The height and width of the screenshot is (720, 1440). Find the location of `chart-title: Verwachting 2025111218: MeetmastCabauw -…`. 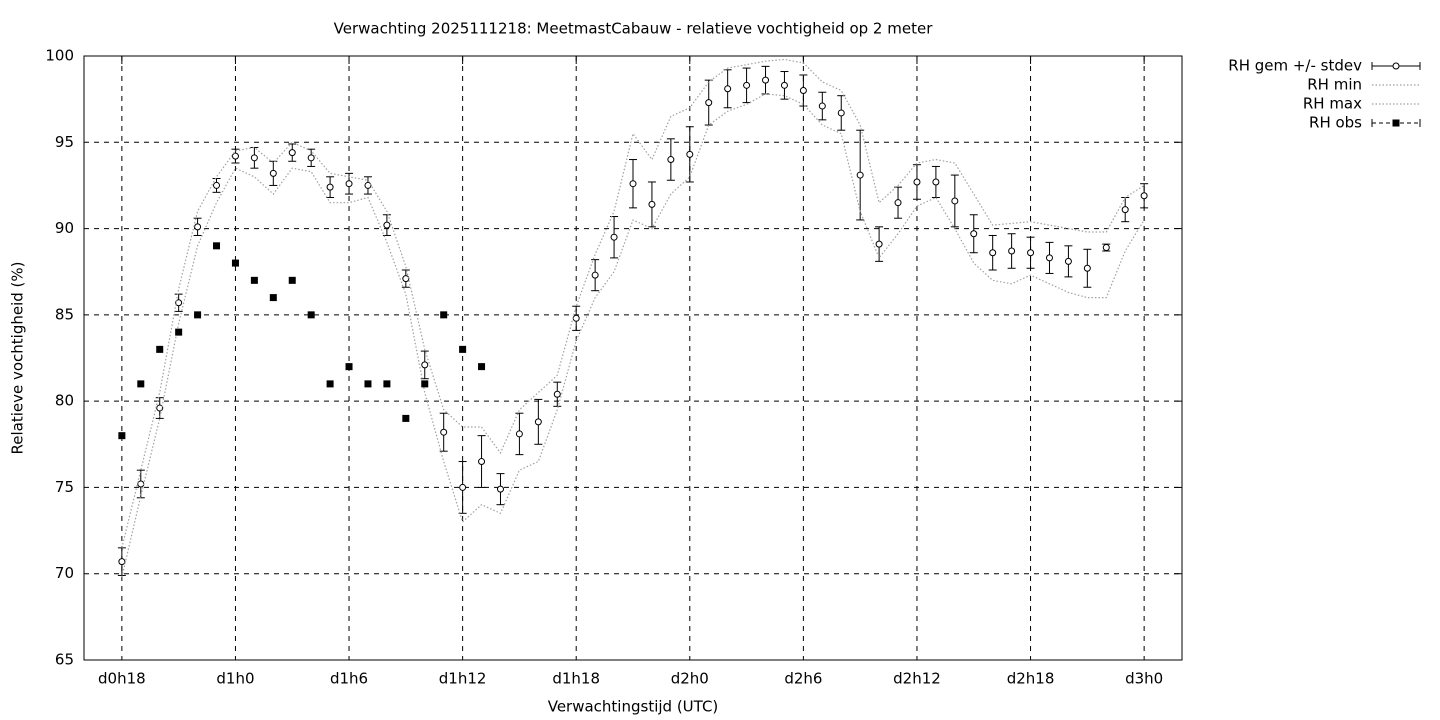

chart-title: Verwachting 2025111218: MeetmastCabauw -… is located at coordinates (634, 29).